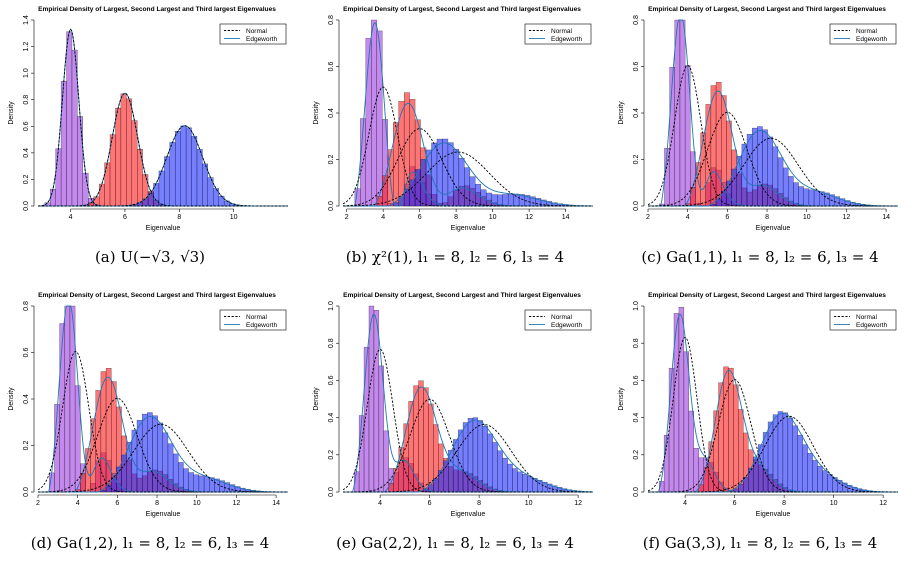  What do you see at coordinates (760, 543) in the screenshot?
I see `panel-caption: (f) Ga(3,3), l₁ = 8, l₂ = 6, l₃ = 4` at bounding box center [760, 543].